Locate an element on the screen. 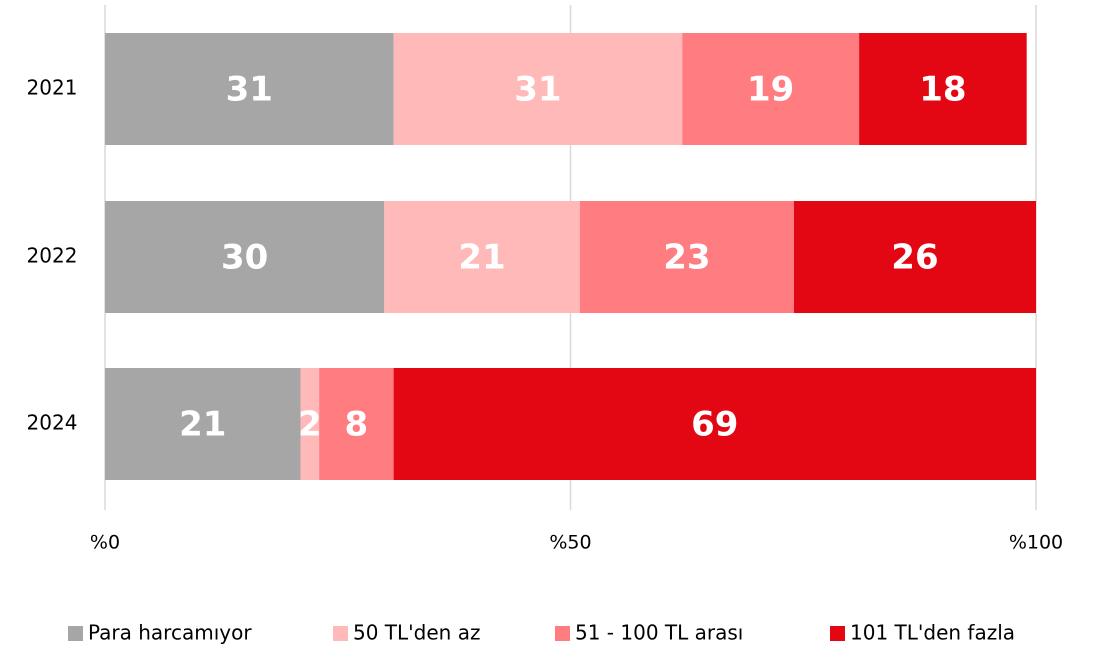  data-label: 23 is located at coordinates (686, 258).